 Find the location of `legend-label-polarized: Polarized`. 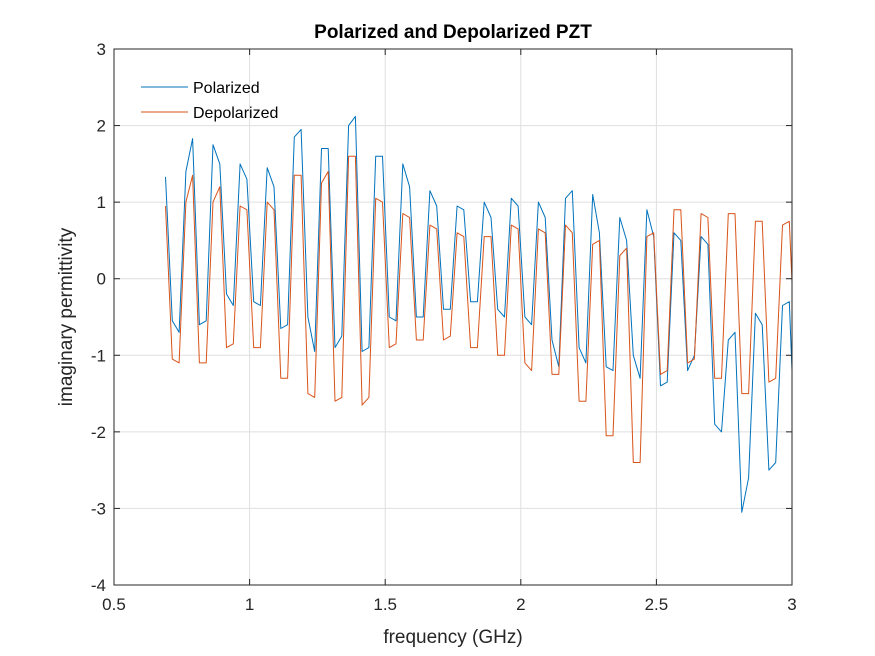

legend-label-polarized: Polarized is located at coordinates (226, 88).